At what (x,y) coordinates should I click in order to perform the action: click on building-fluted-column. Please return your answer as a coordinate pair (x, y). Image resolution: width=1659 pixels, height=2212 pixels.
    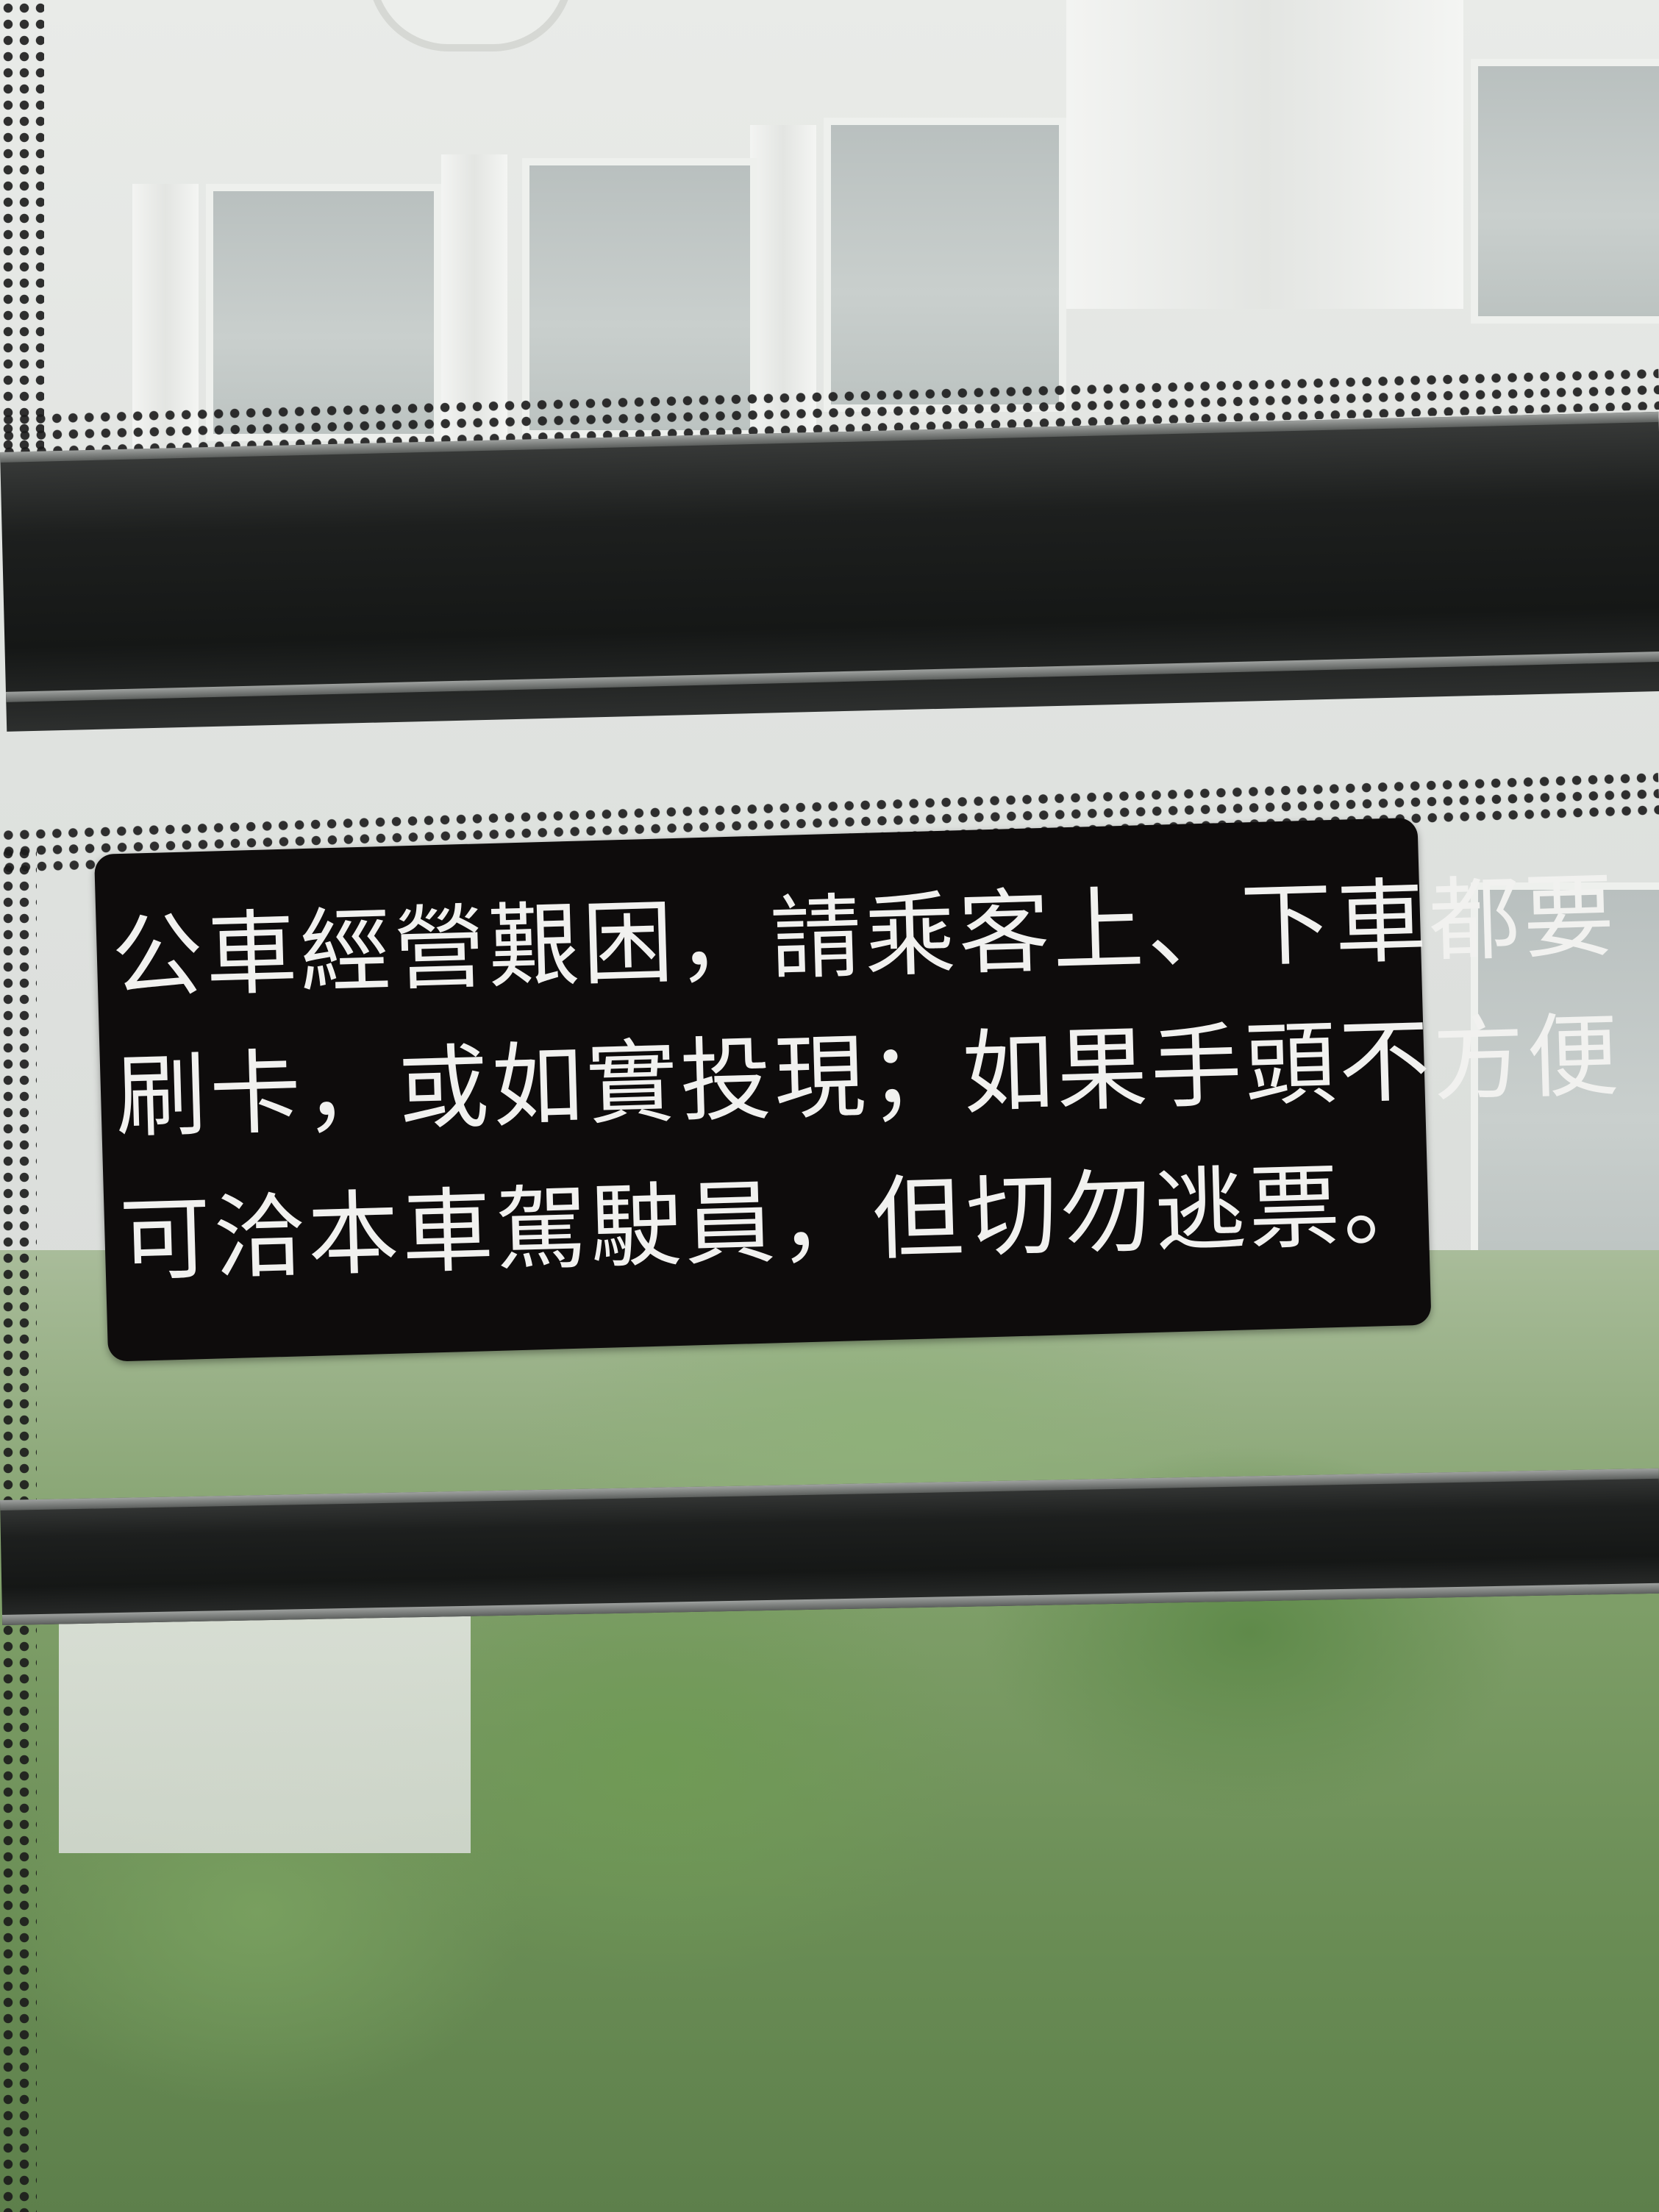
    Looking at the image, I should click on (1264, 154).